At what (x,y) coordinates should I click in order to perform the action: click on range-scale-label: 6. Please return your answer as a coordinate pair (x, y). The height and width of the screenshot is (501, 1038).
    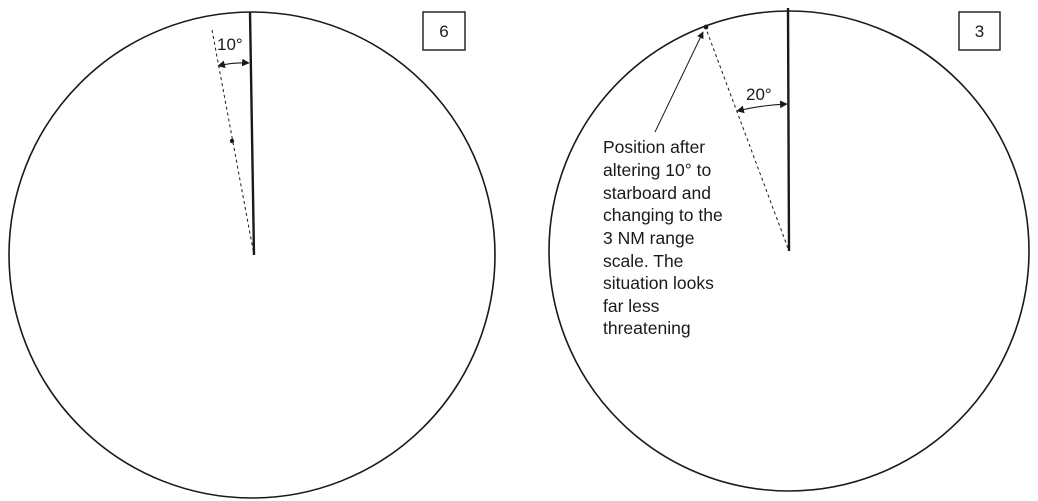
    Looking at the image, I should click on (443, 31).